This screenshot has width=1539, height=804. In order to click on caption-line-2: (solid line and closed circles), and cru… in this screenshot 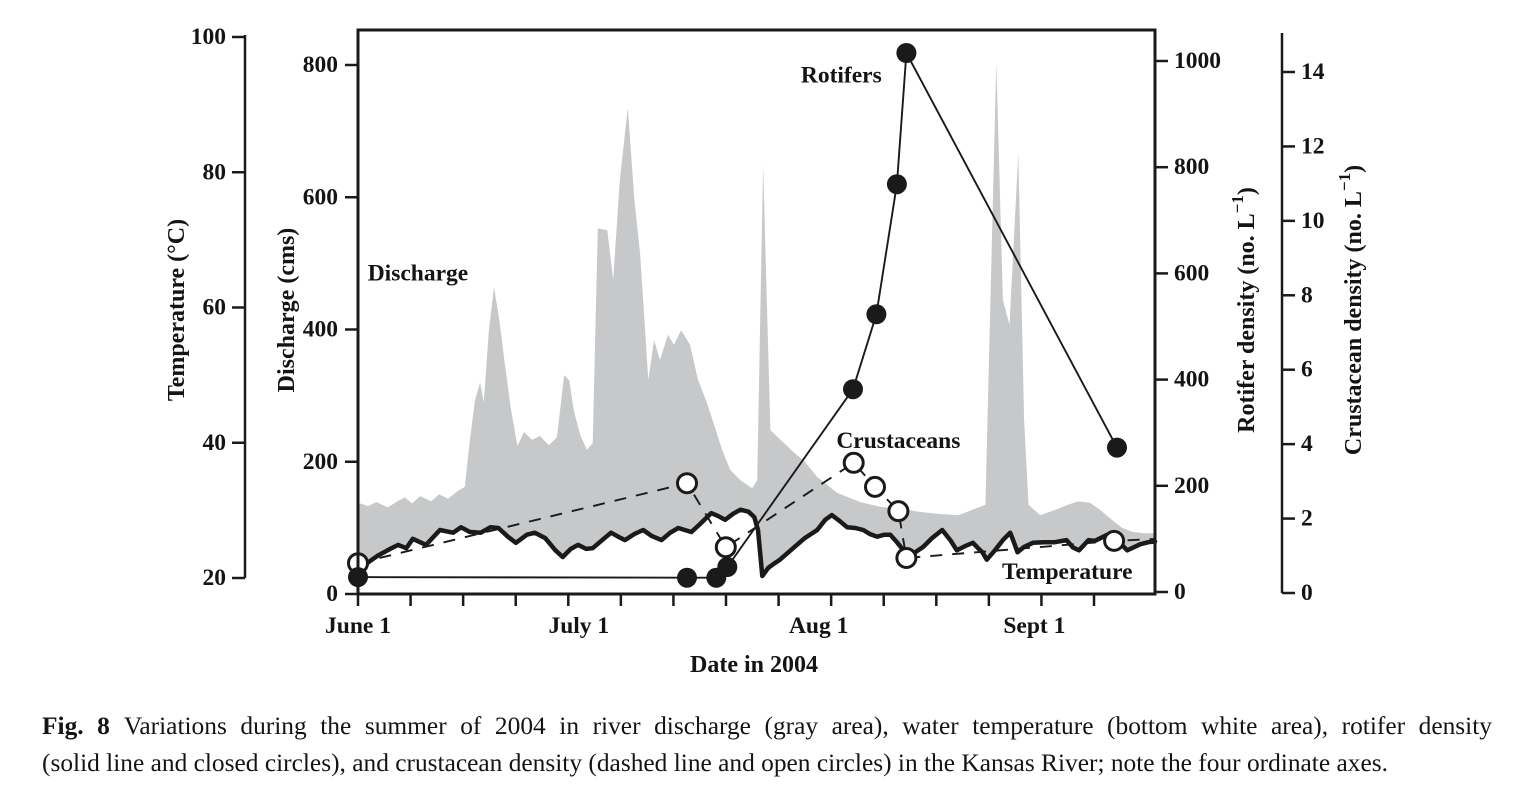, I will do `click(715, 763)`.